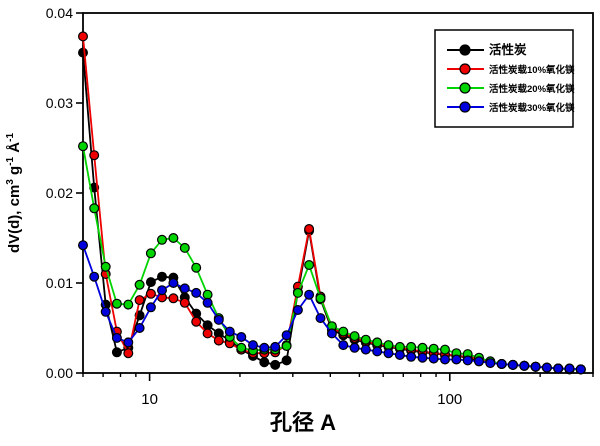 This screenshot has height=446, width=600. I want to click on legend-label: 活性炭载10%氧化镁, so click(532, 70).